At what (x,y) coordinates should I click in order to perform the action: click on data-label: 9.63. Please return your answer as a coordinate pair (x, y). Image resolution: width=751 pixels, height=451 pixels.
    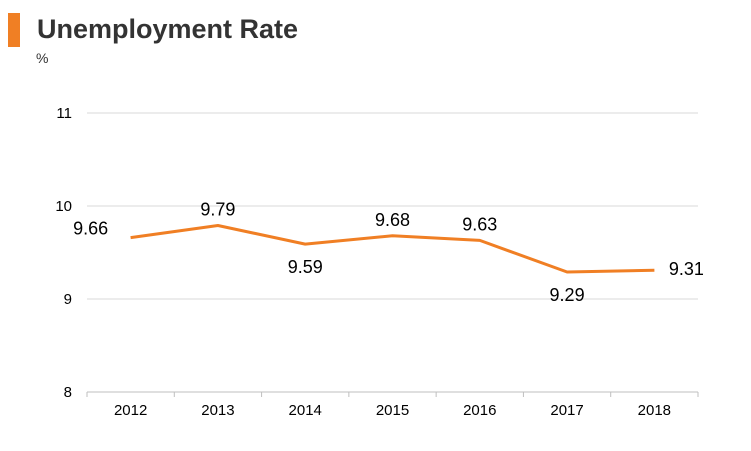
    Looking at the image, I should click on (479, 224).